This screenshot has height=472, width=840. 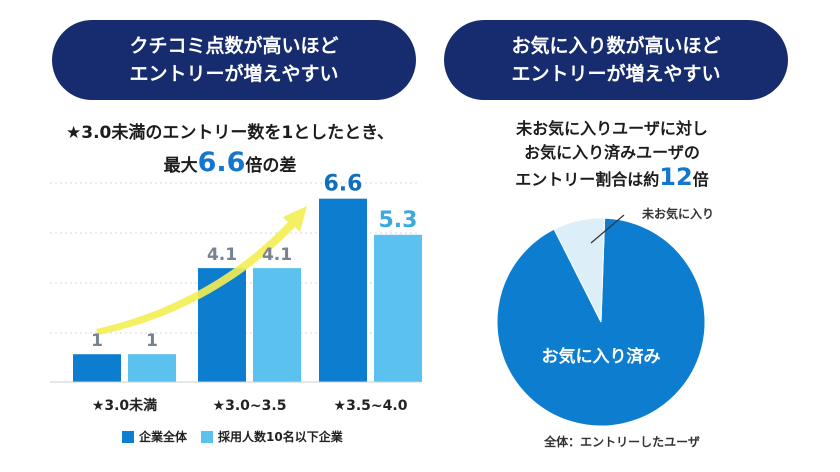 What do you see at coordinates (124, 405) in the screenshot?
I see `x-tick-label-0: ★3.0未満` at bounding box center [124, 405].